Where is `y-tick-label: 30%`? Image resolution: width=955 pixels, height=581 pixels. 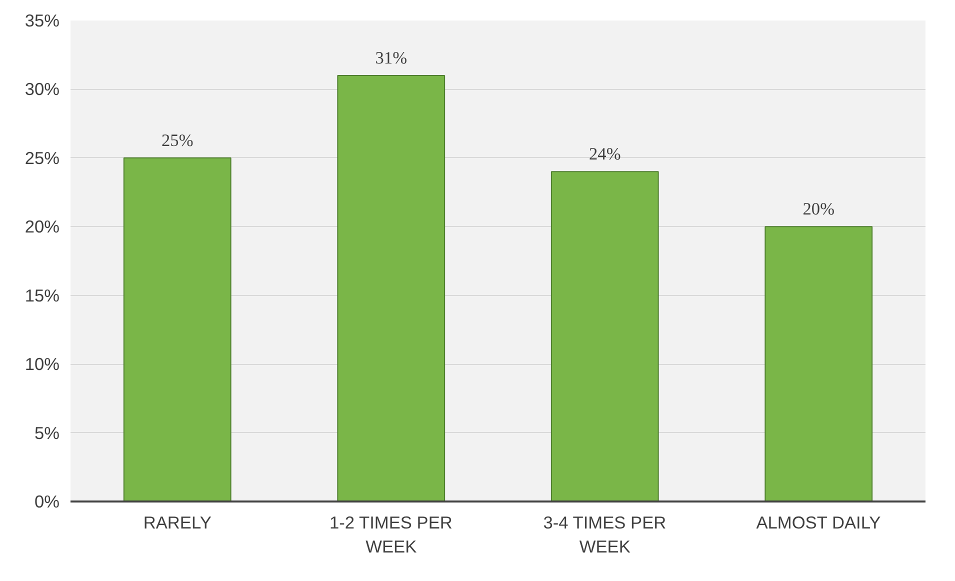
y-tick-label: 30% is located at coordinates (42, 89).